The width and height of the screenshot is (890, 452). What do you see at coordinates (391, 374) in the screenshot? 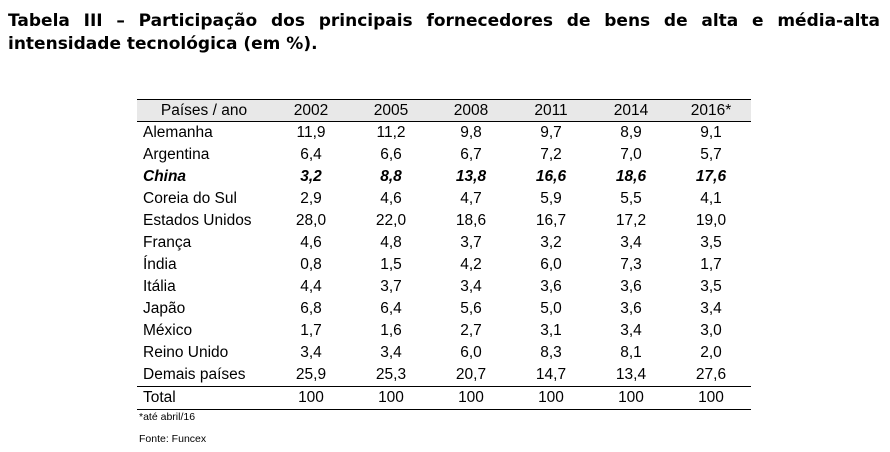
I see `table-cell-value: 25,3` at bounding box center [391, 374].